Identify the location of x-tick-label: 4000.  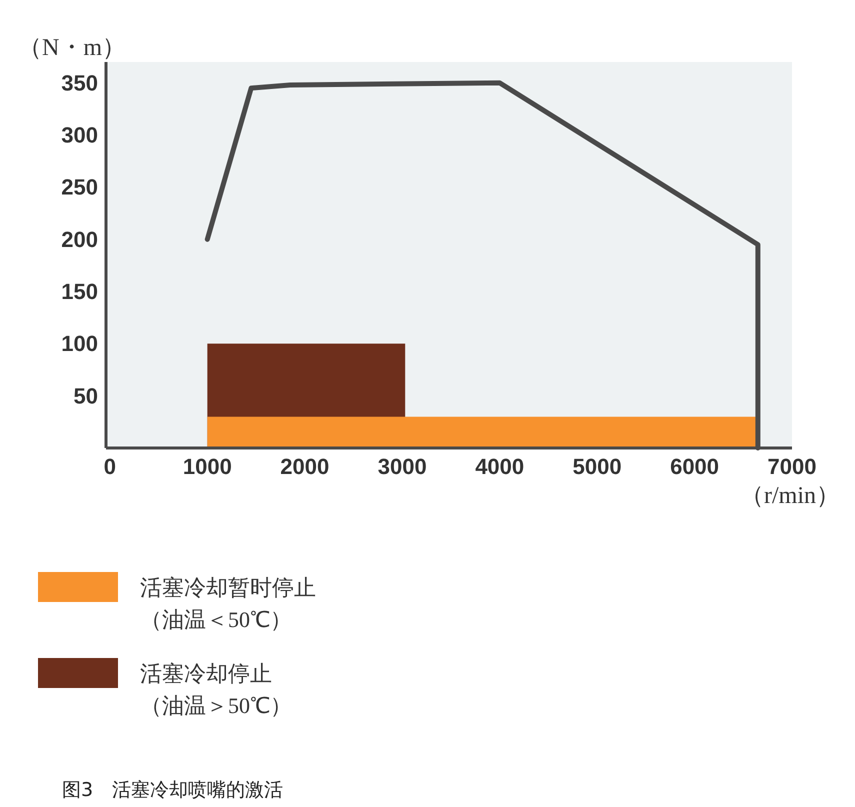
(499, 466).